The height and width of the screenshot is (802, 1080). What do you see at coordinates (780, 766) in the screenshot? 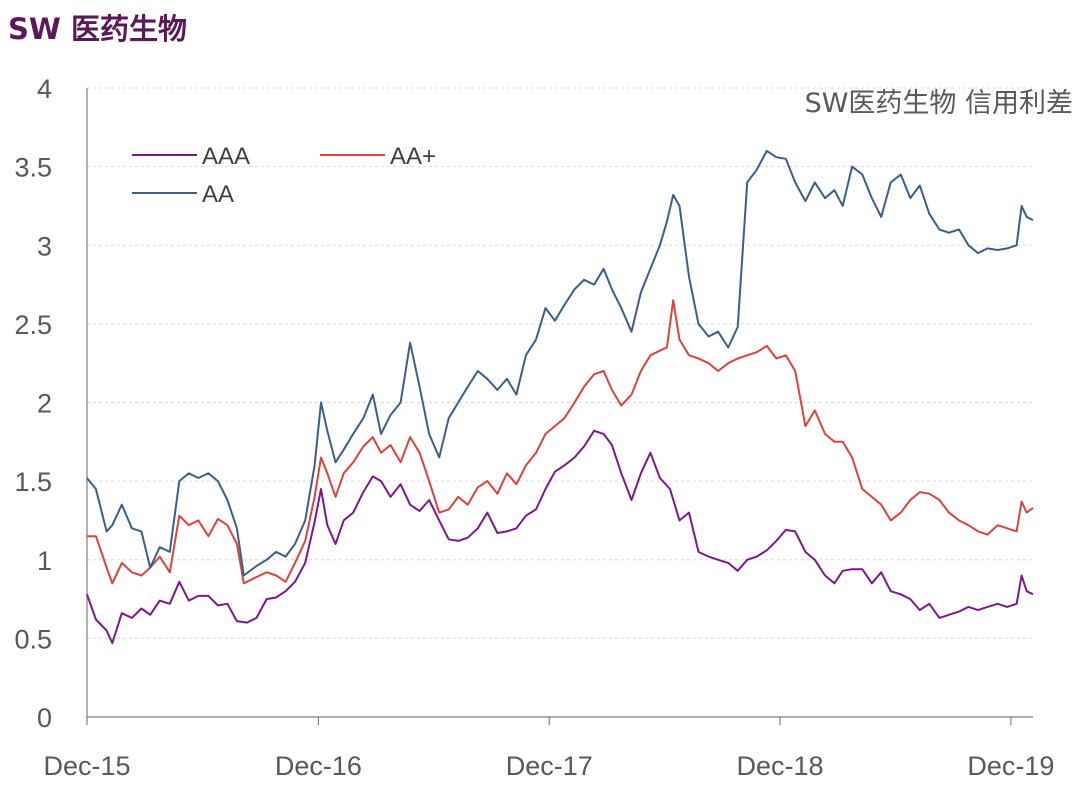
I see `x-tick-label: Dec-18` at bounding box center [780, 766].